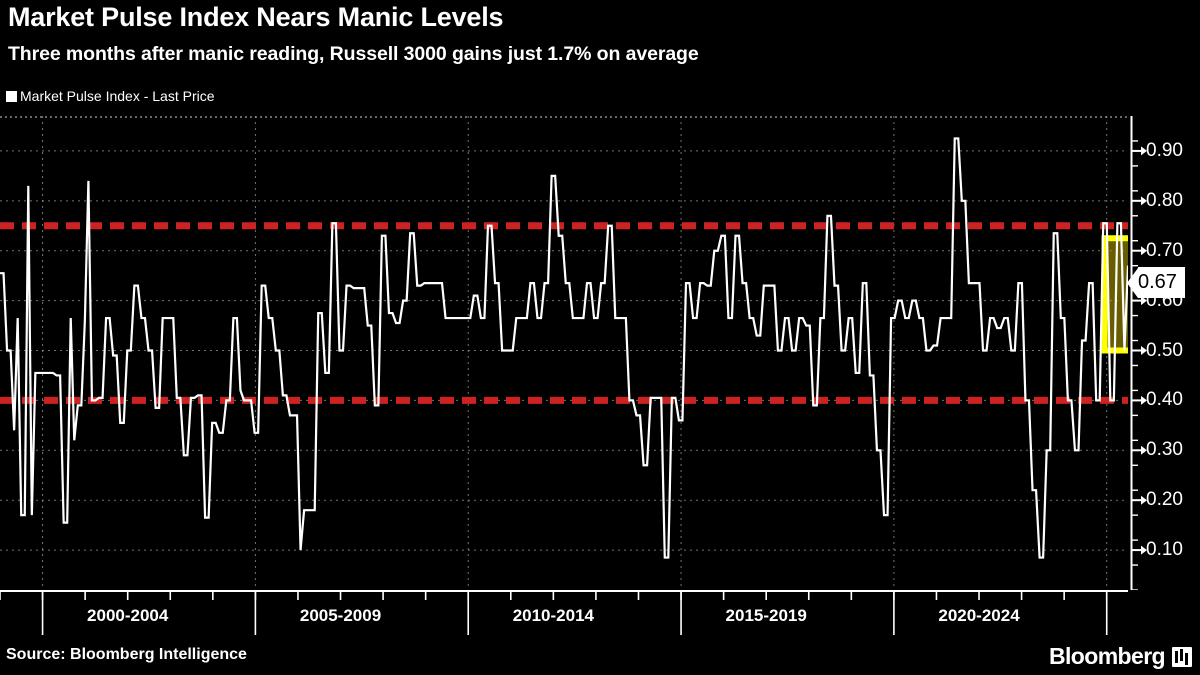 The width and height of the screenshot is (1200, 675). I want to click on x-axis-tick-label: 2005-2009, so click(340, 615).